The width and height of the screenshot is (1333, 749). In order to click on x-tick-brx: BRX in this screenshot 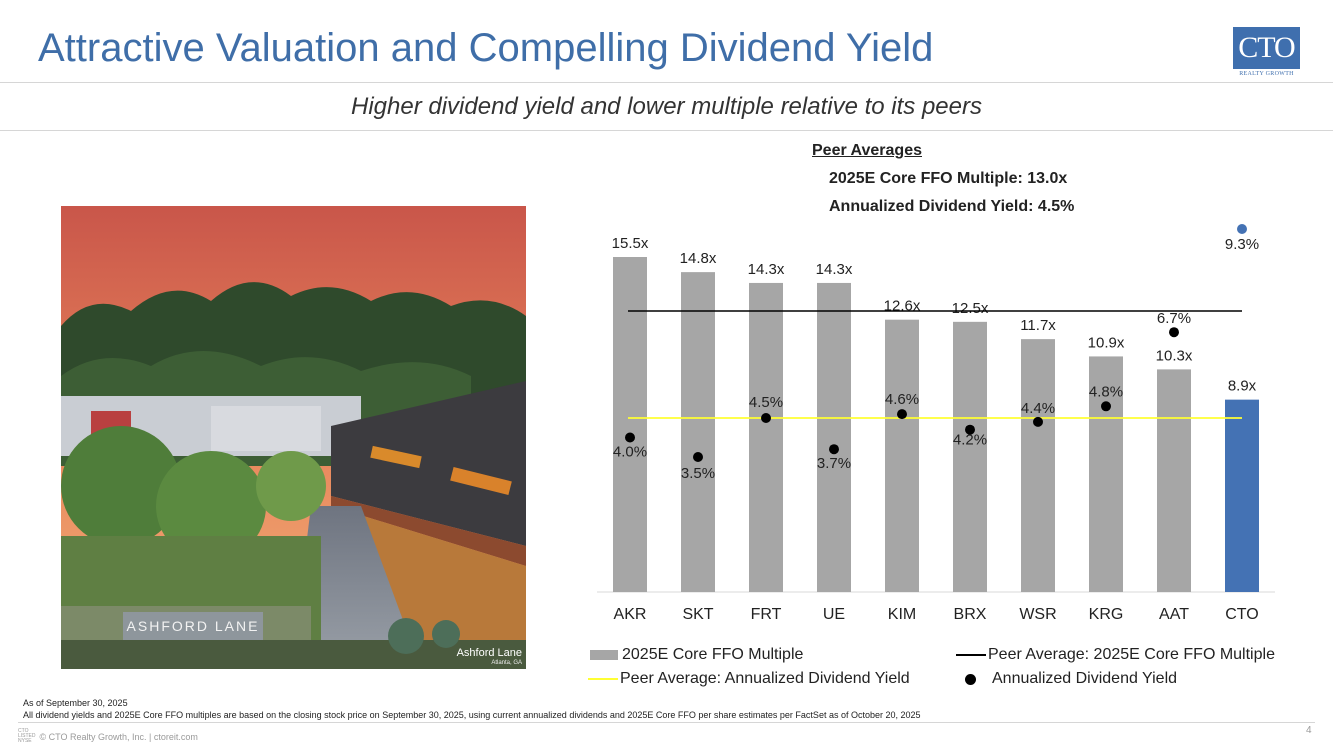, I will do `click(970, 614)`.